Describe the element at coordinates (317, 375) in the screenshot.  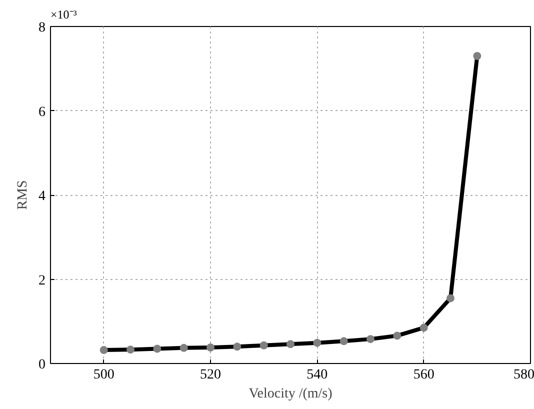
I see `x-tick-label: 540` at that location.